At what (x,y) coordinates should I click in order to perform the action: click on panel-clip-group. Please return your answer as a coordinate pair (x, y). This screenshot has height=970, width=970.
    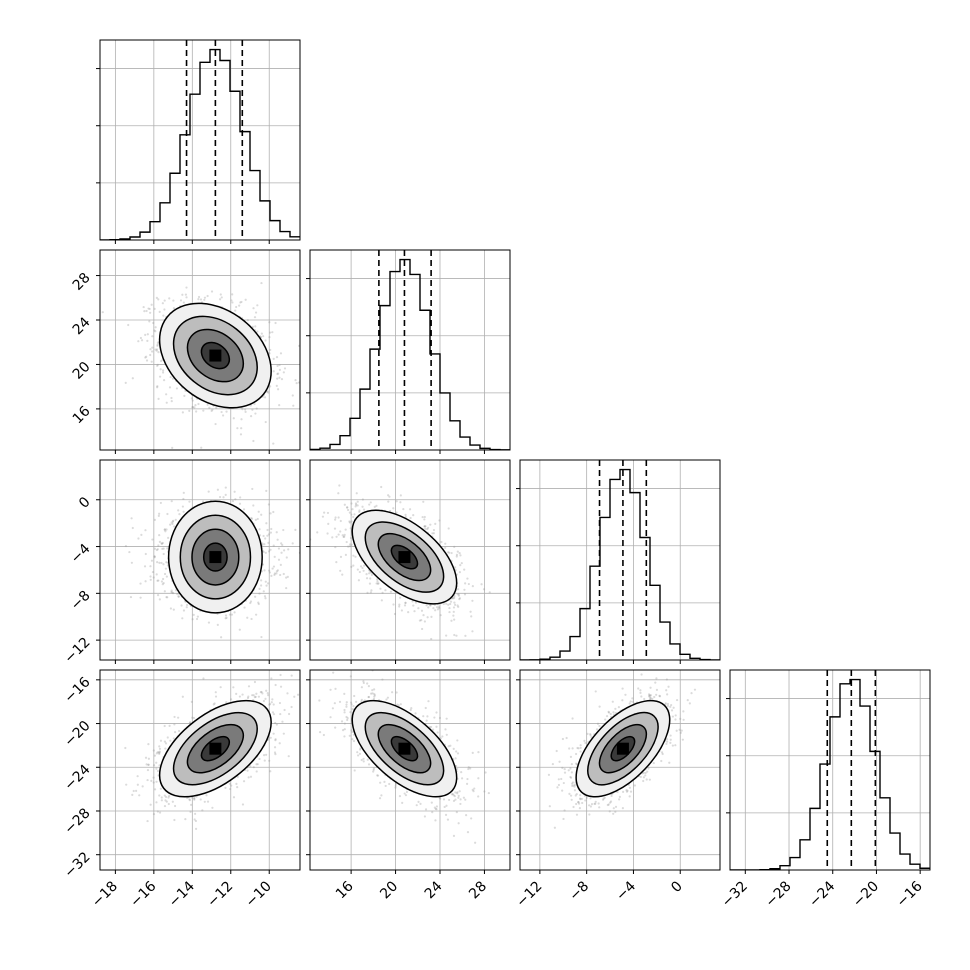
    Looking at the image, I should click on (200, 770).